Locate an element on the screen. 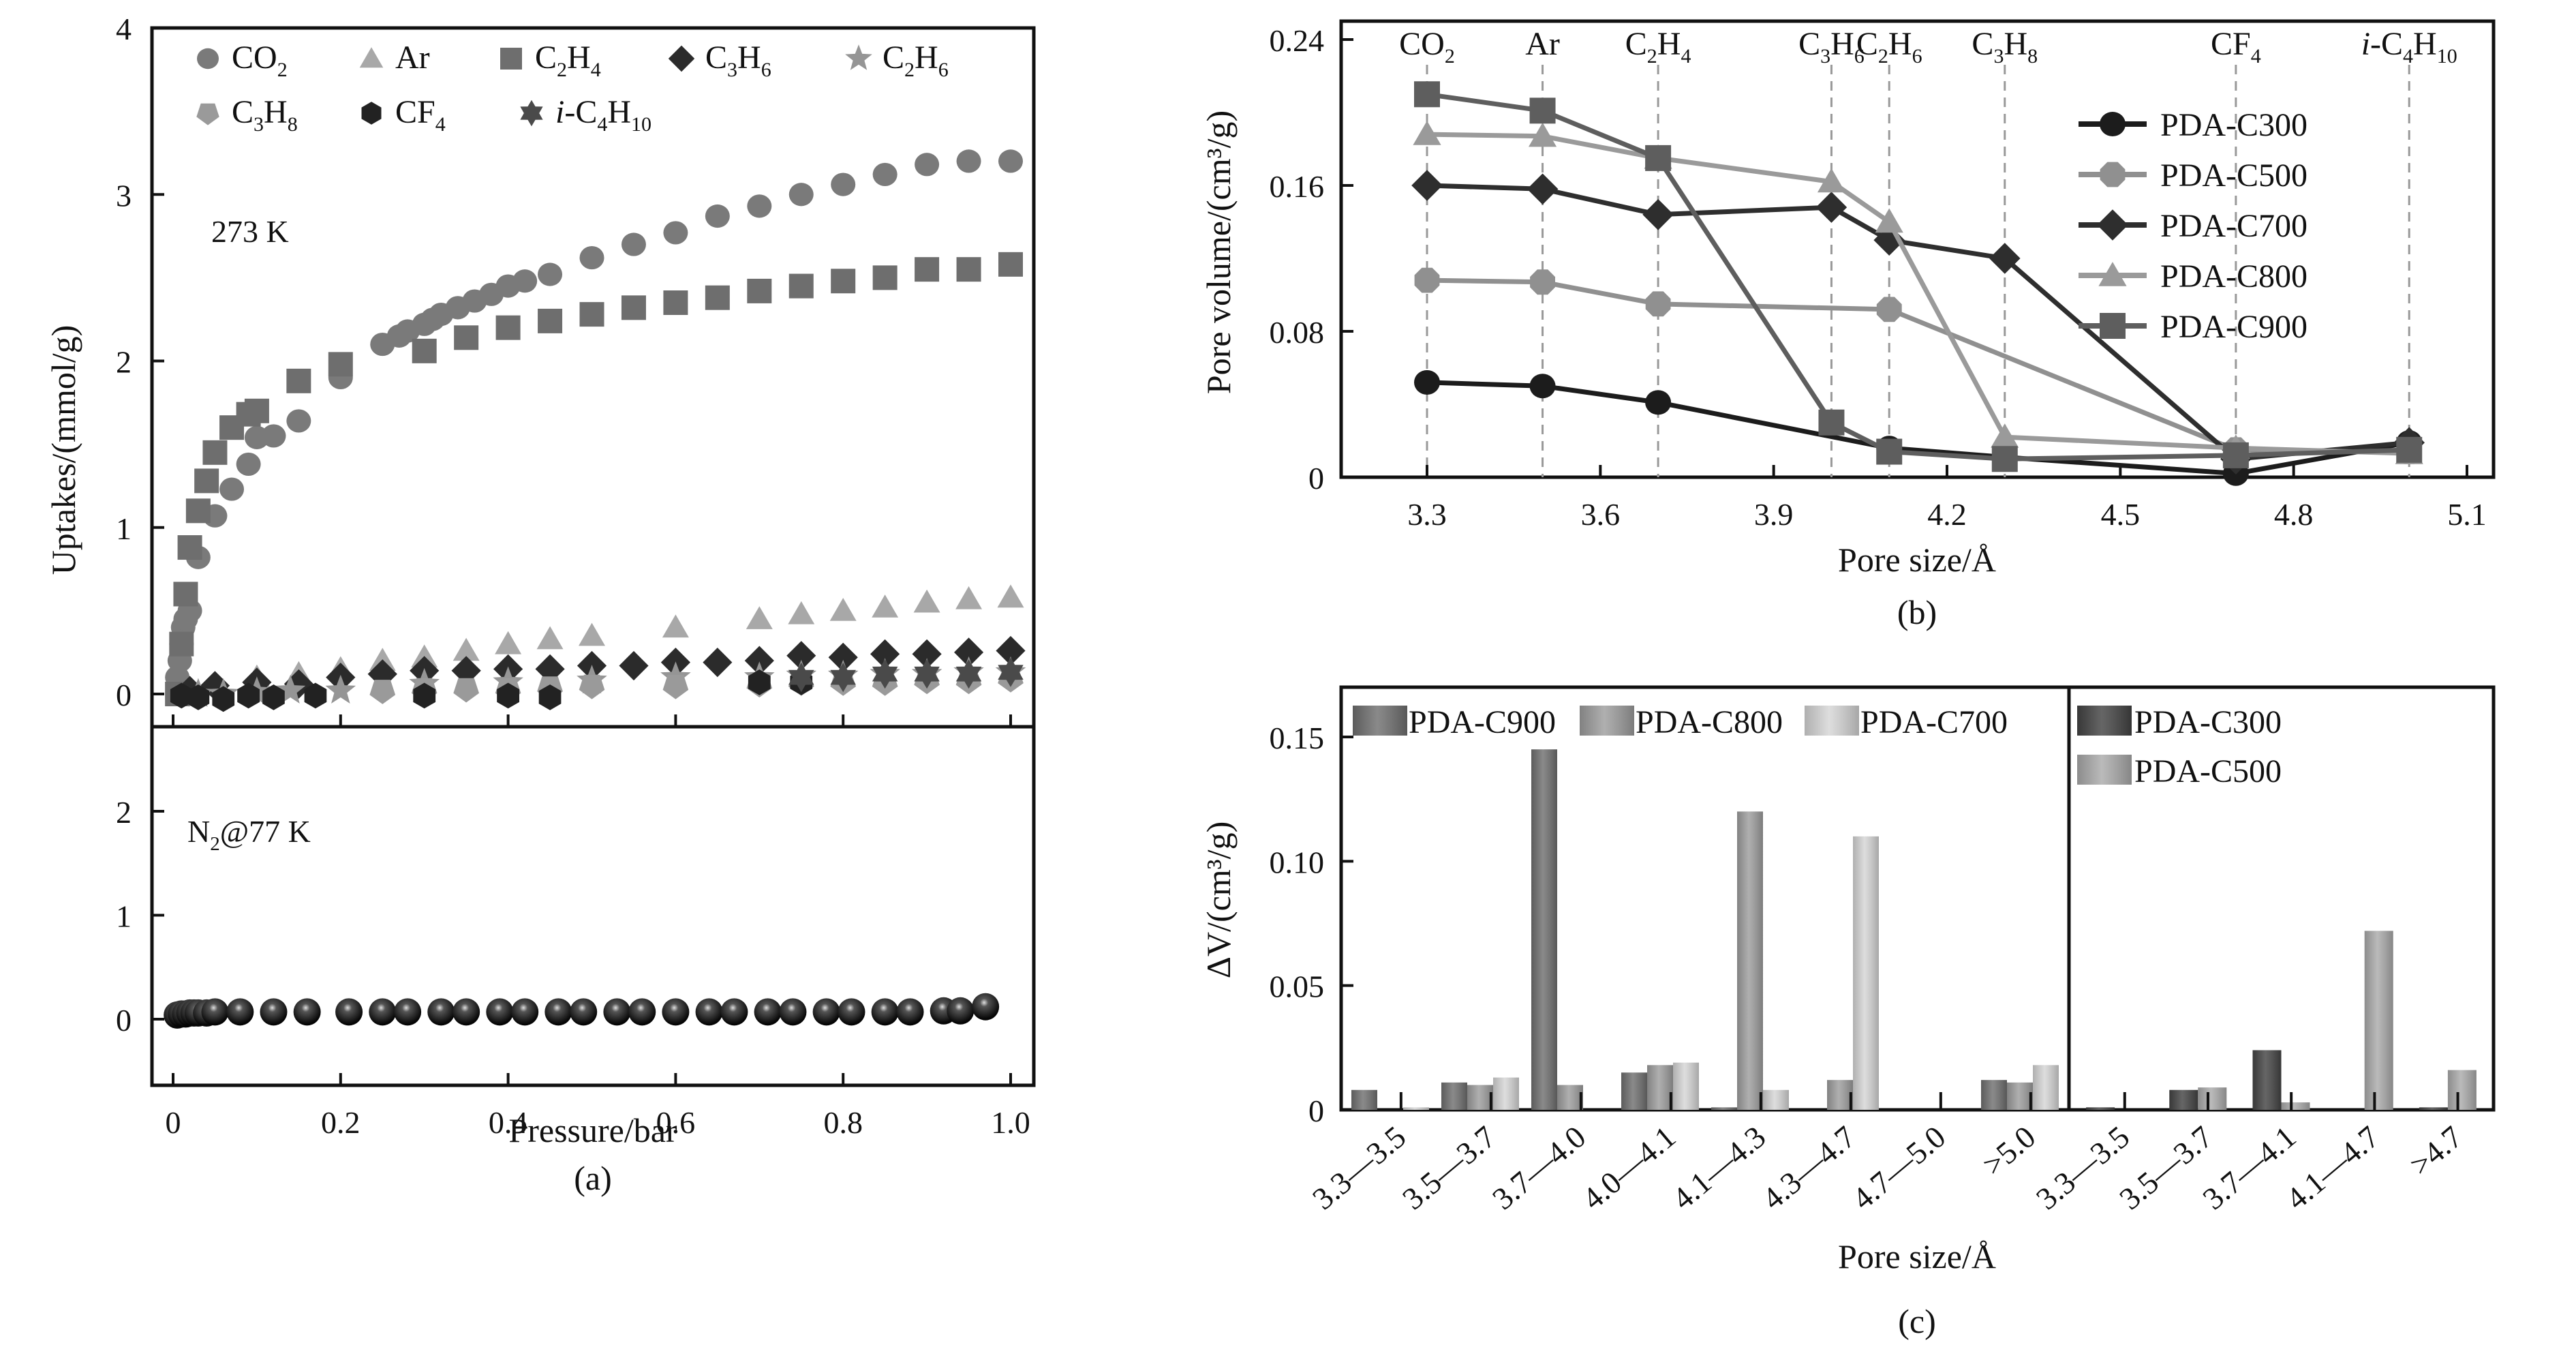  x-tick-label: 4.1—4.3 is located at coordinates (1719, 1168).